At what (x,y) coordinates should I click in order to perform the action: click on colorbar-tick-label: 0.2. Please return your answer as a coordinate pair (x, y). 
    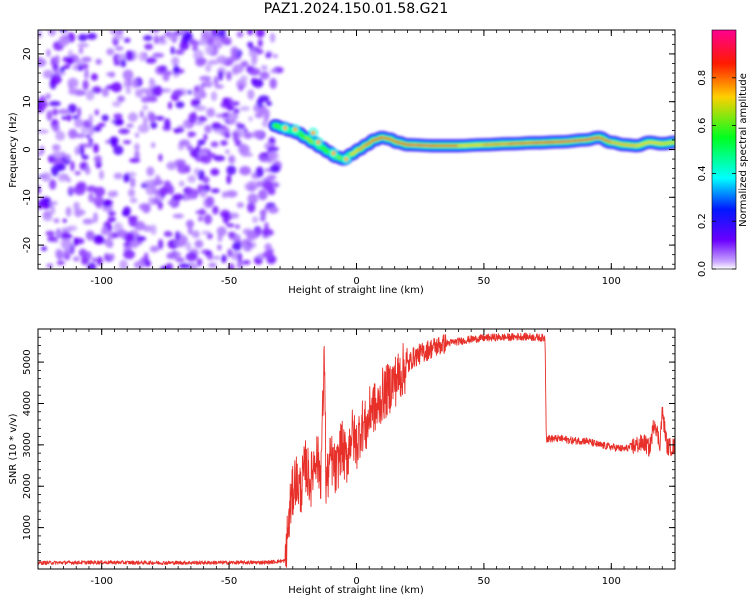
    Looking at the image, I should click on (702, 221).